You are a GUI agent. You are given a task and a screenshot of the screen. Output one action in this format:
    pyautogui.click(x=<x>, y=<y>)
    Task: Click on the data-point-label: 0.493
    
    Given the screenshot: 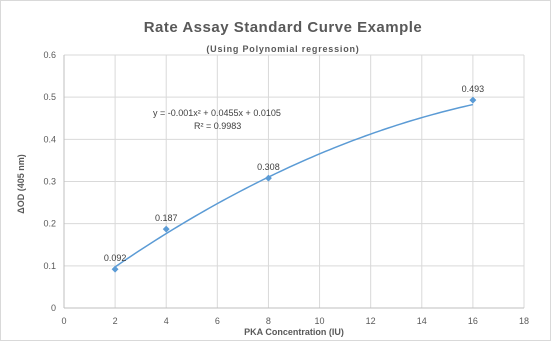 What is the action you would take?
    pyautogui.click(x=473, y=89)
    